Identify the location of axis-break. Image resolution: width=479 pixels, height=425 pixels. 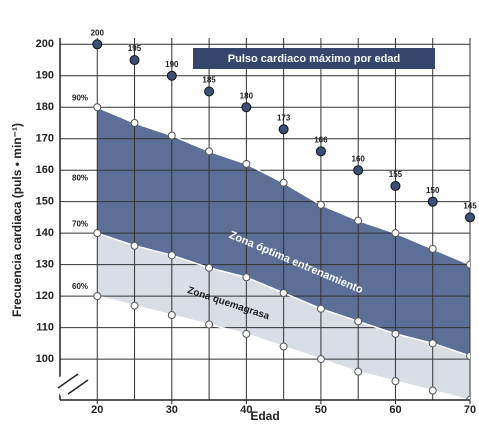
(74, 379).